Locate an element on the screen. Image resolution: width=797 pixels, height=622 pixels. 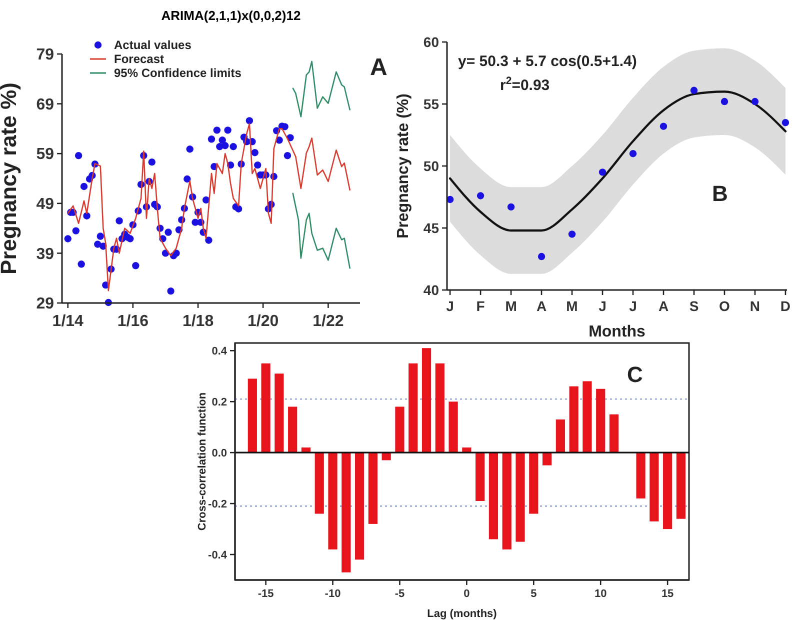
x-tick-label: -10 is located at coordinates (332, 594).